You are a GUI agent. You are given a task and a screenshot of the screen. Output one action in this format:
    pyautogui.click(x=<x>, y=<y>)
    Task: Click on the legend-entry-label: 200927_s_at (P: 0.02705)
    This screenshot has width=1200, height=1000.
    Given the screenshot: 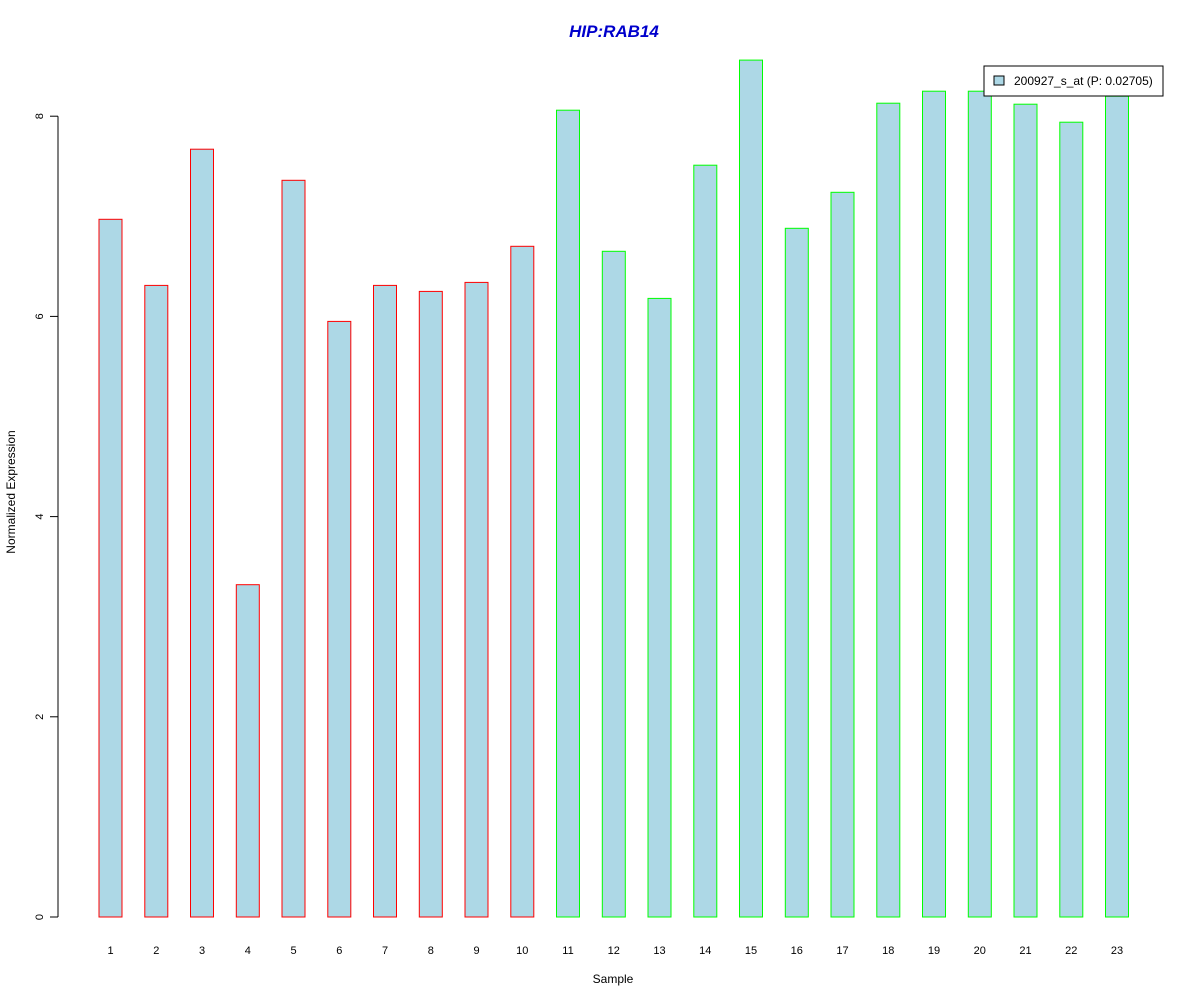 What is the action you would take?
    pyautogui.click(x=1083, y=81)
    